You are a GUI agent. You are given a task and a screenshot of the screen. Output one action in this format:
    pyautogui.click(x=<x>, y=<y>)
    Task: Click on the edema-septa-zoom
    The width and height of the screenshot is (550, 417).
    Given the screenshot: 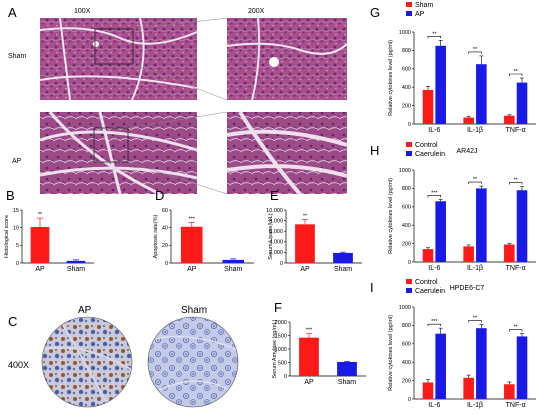 What is the action you would take?
    pyautogui.click(x=287, y=153)
    